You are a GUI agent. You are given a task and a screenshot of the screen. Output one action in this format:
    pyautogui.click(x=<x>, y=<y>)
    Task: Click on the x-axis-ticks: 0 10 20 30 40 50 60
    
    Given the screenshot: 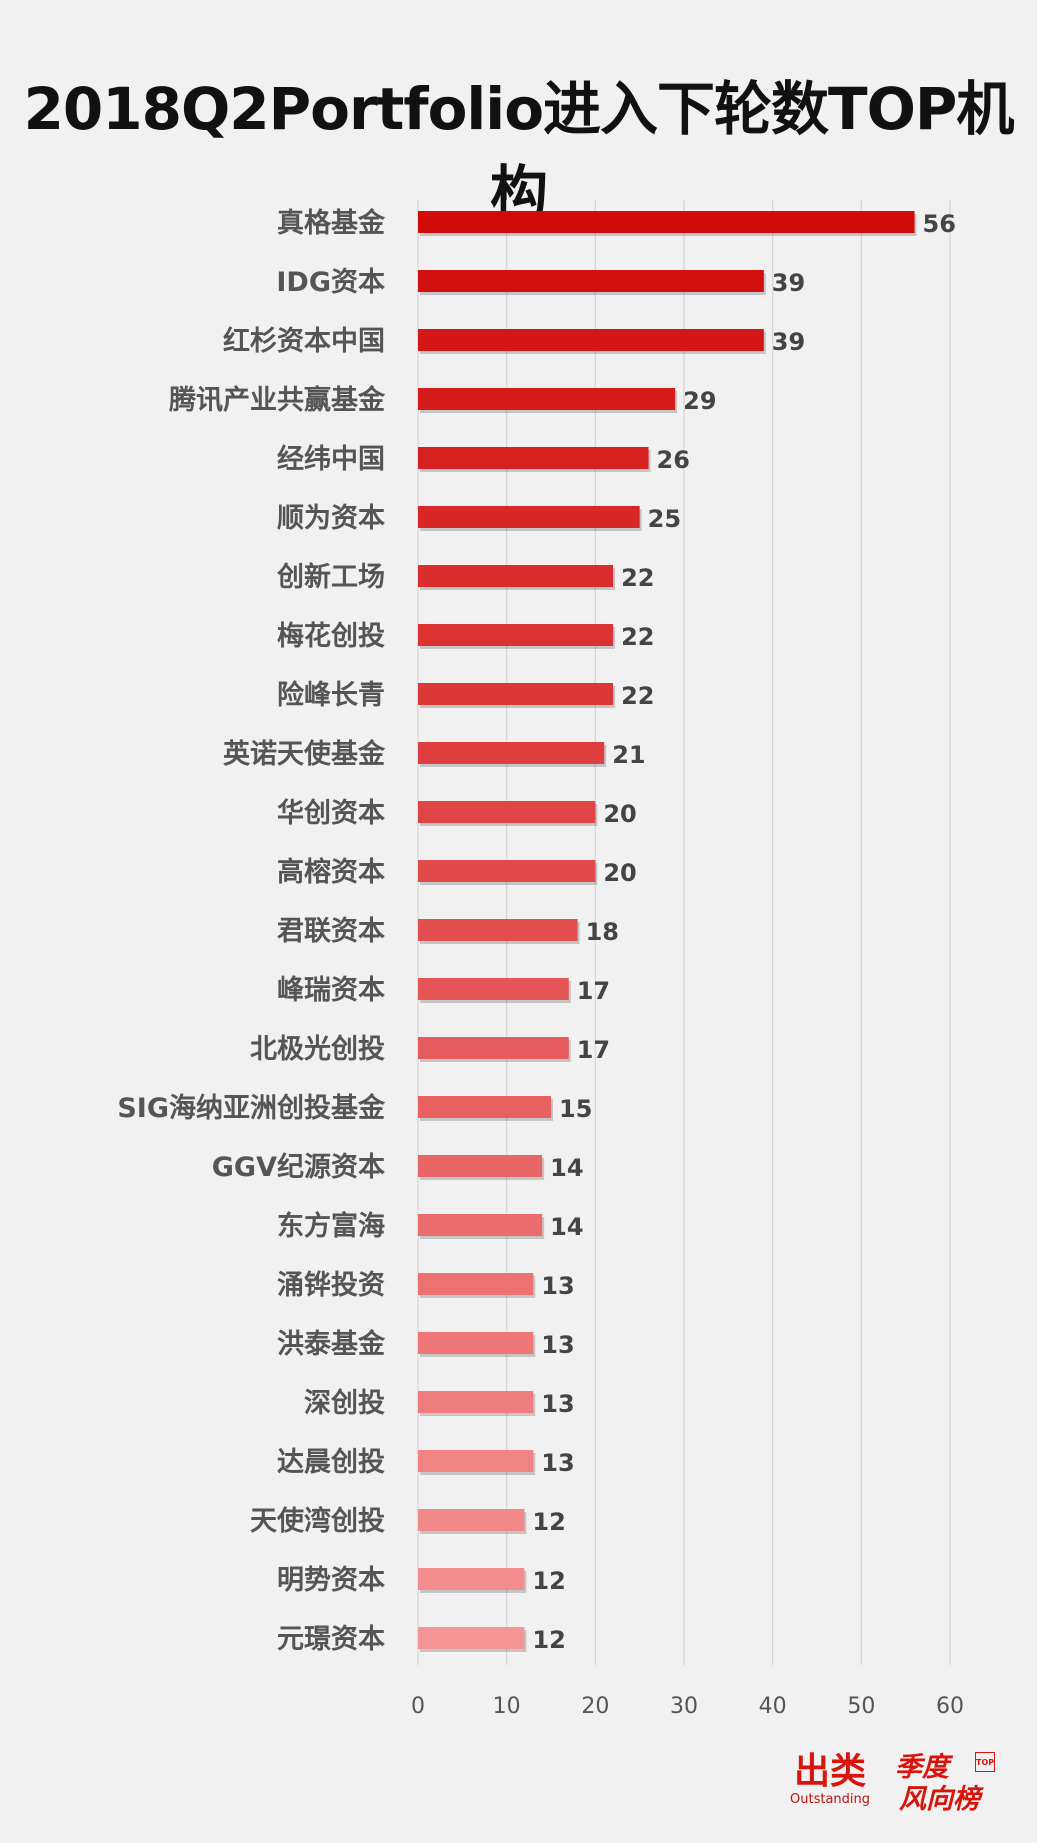 What is the action you would take?
    pyautogui.click(x=687, y=1706)
    